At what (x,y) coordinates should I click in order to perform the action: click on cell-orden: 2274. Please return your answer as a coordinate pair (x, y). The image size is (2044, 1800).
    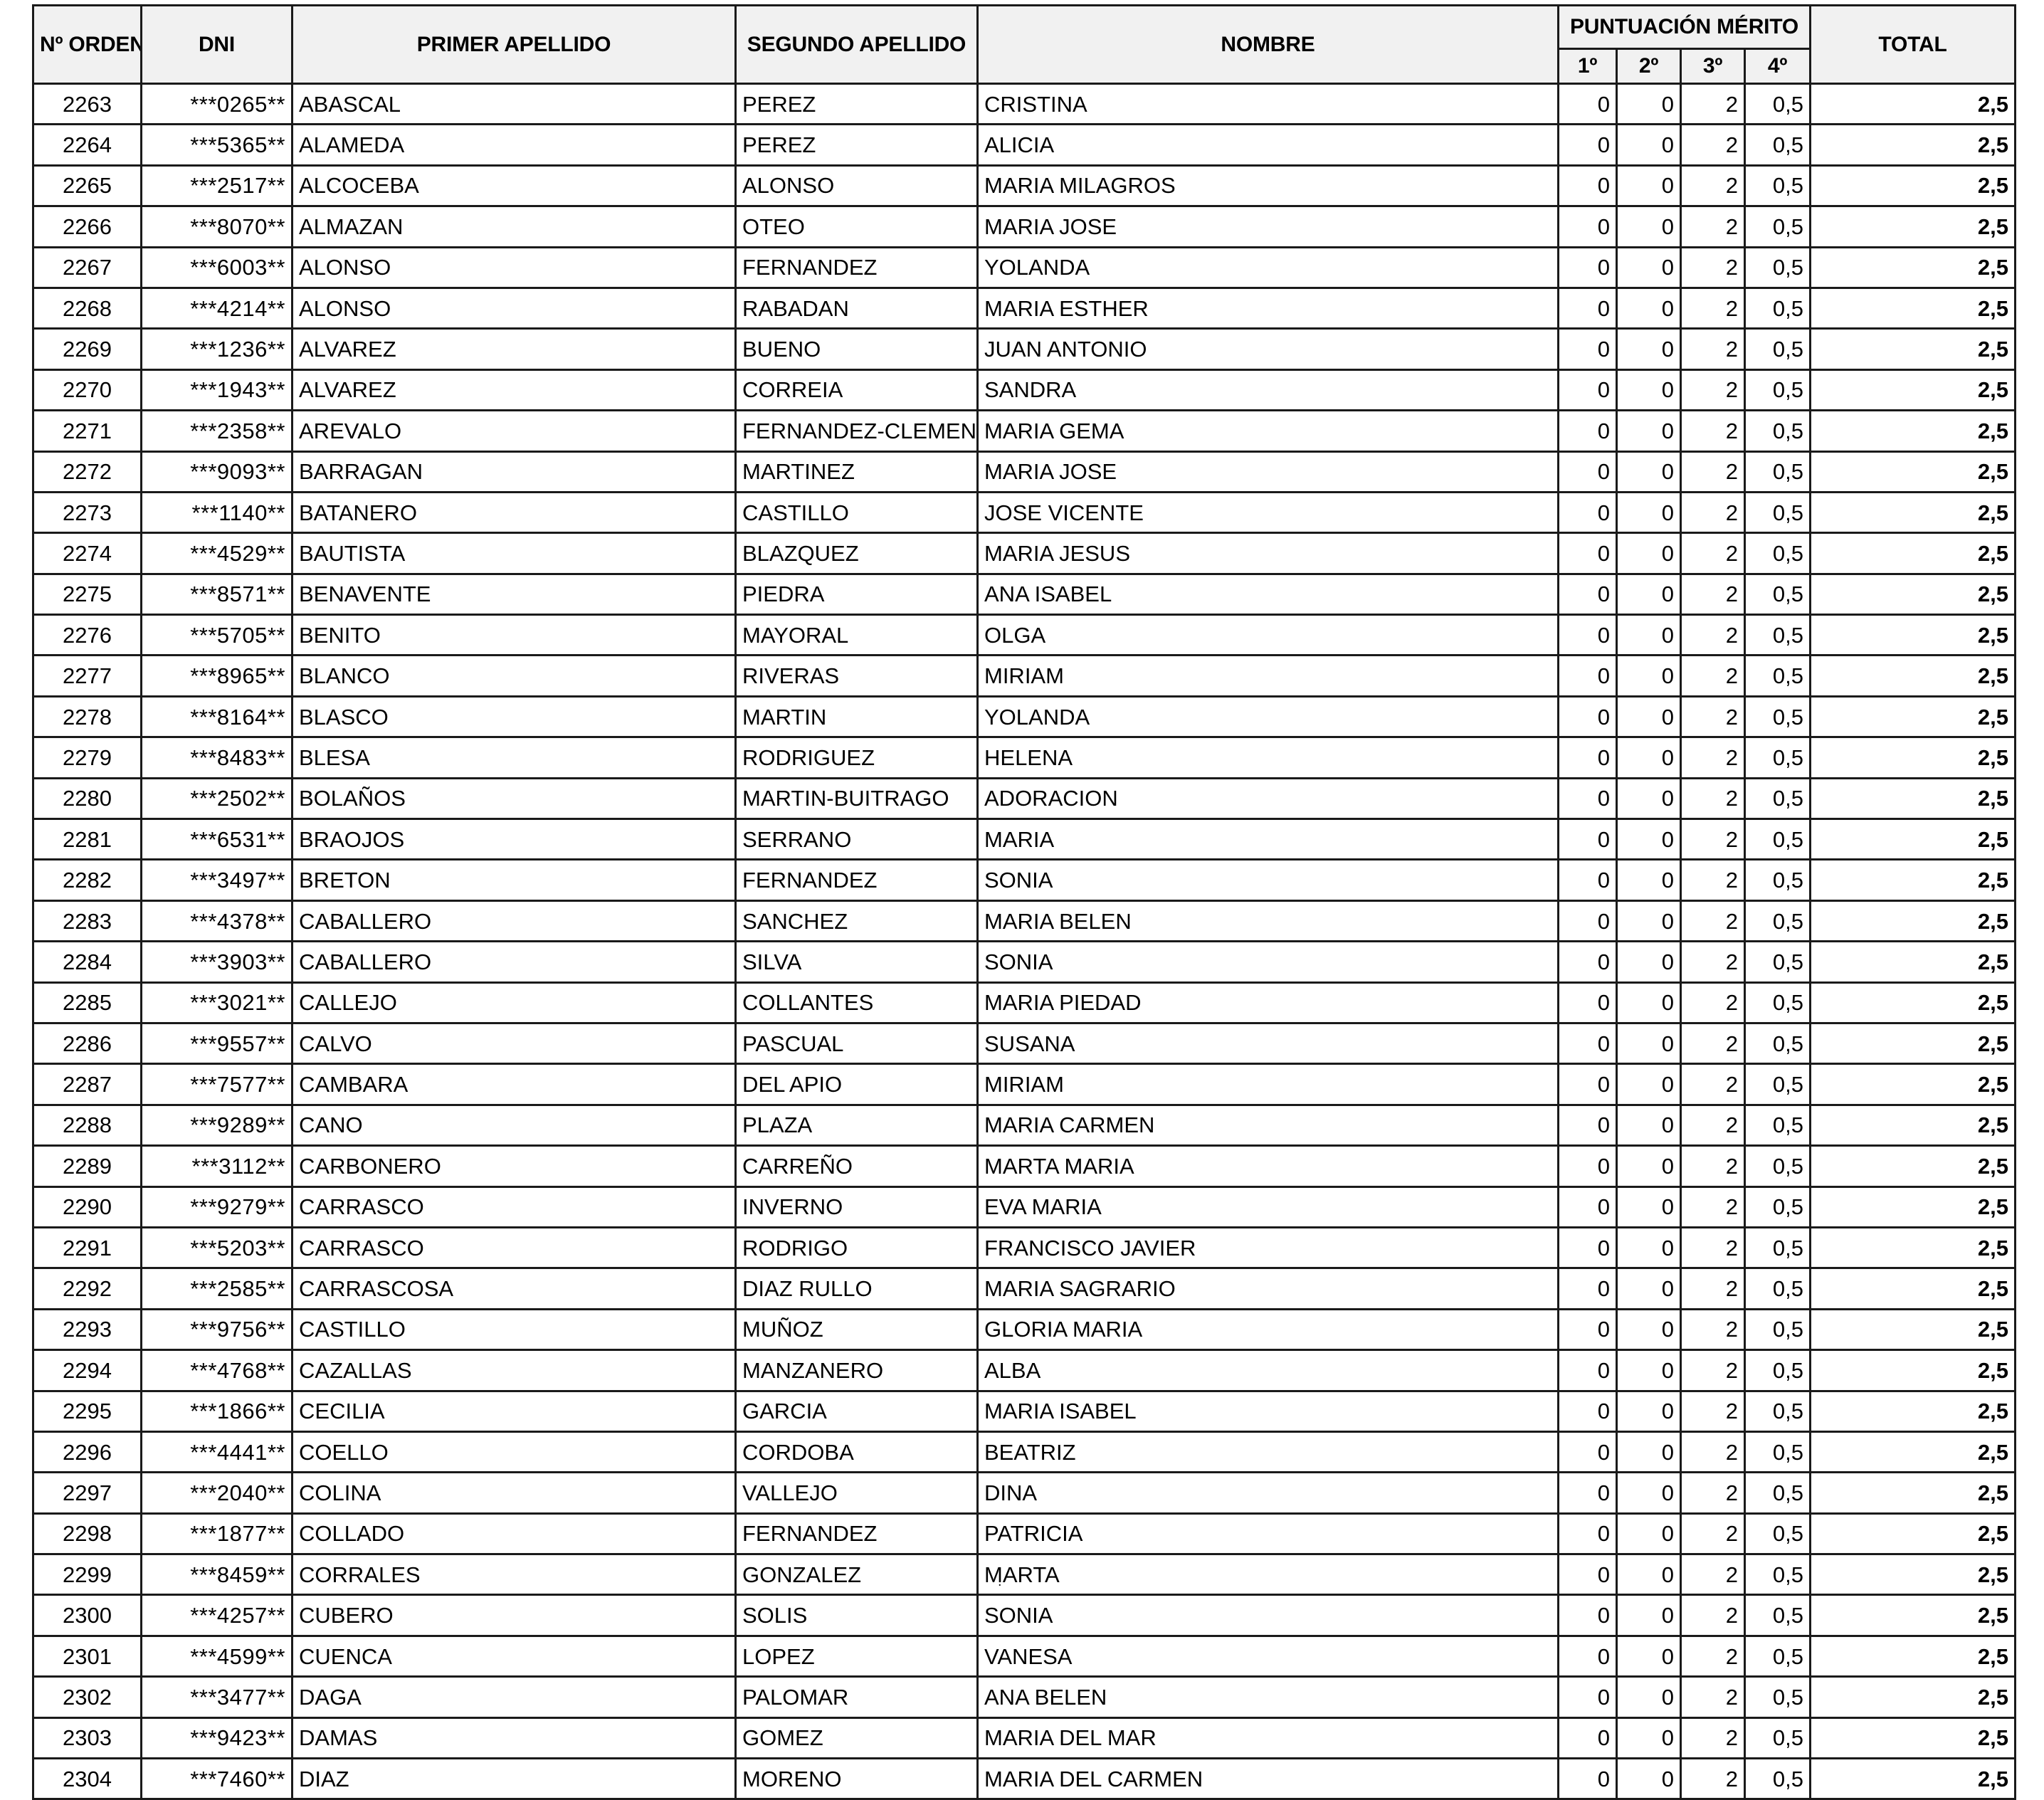
    Looking at the image, I should click on (87, 553).